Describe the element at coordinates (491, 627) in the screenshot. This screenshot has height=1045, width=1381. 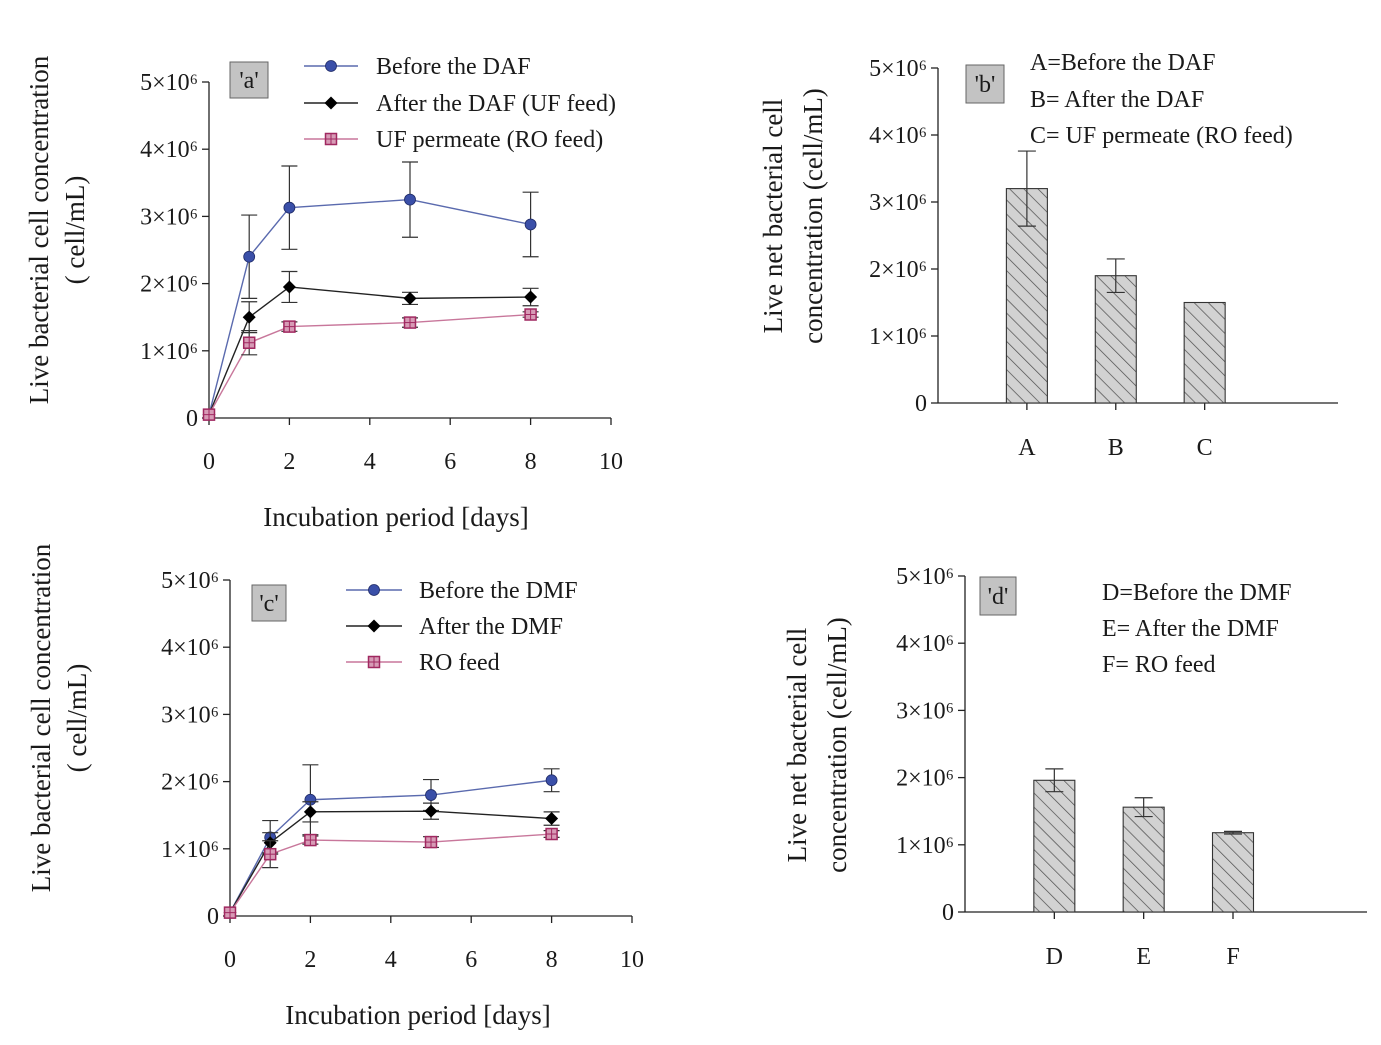
I see `legend-label: After the DMF` at that location.